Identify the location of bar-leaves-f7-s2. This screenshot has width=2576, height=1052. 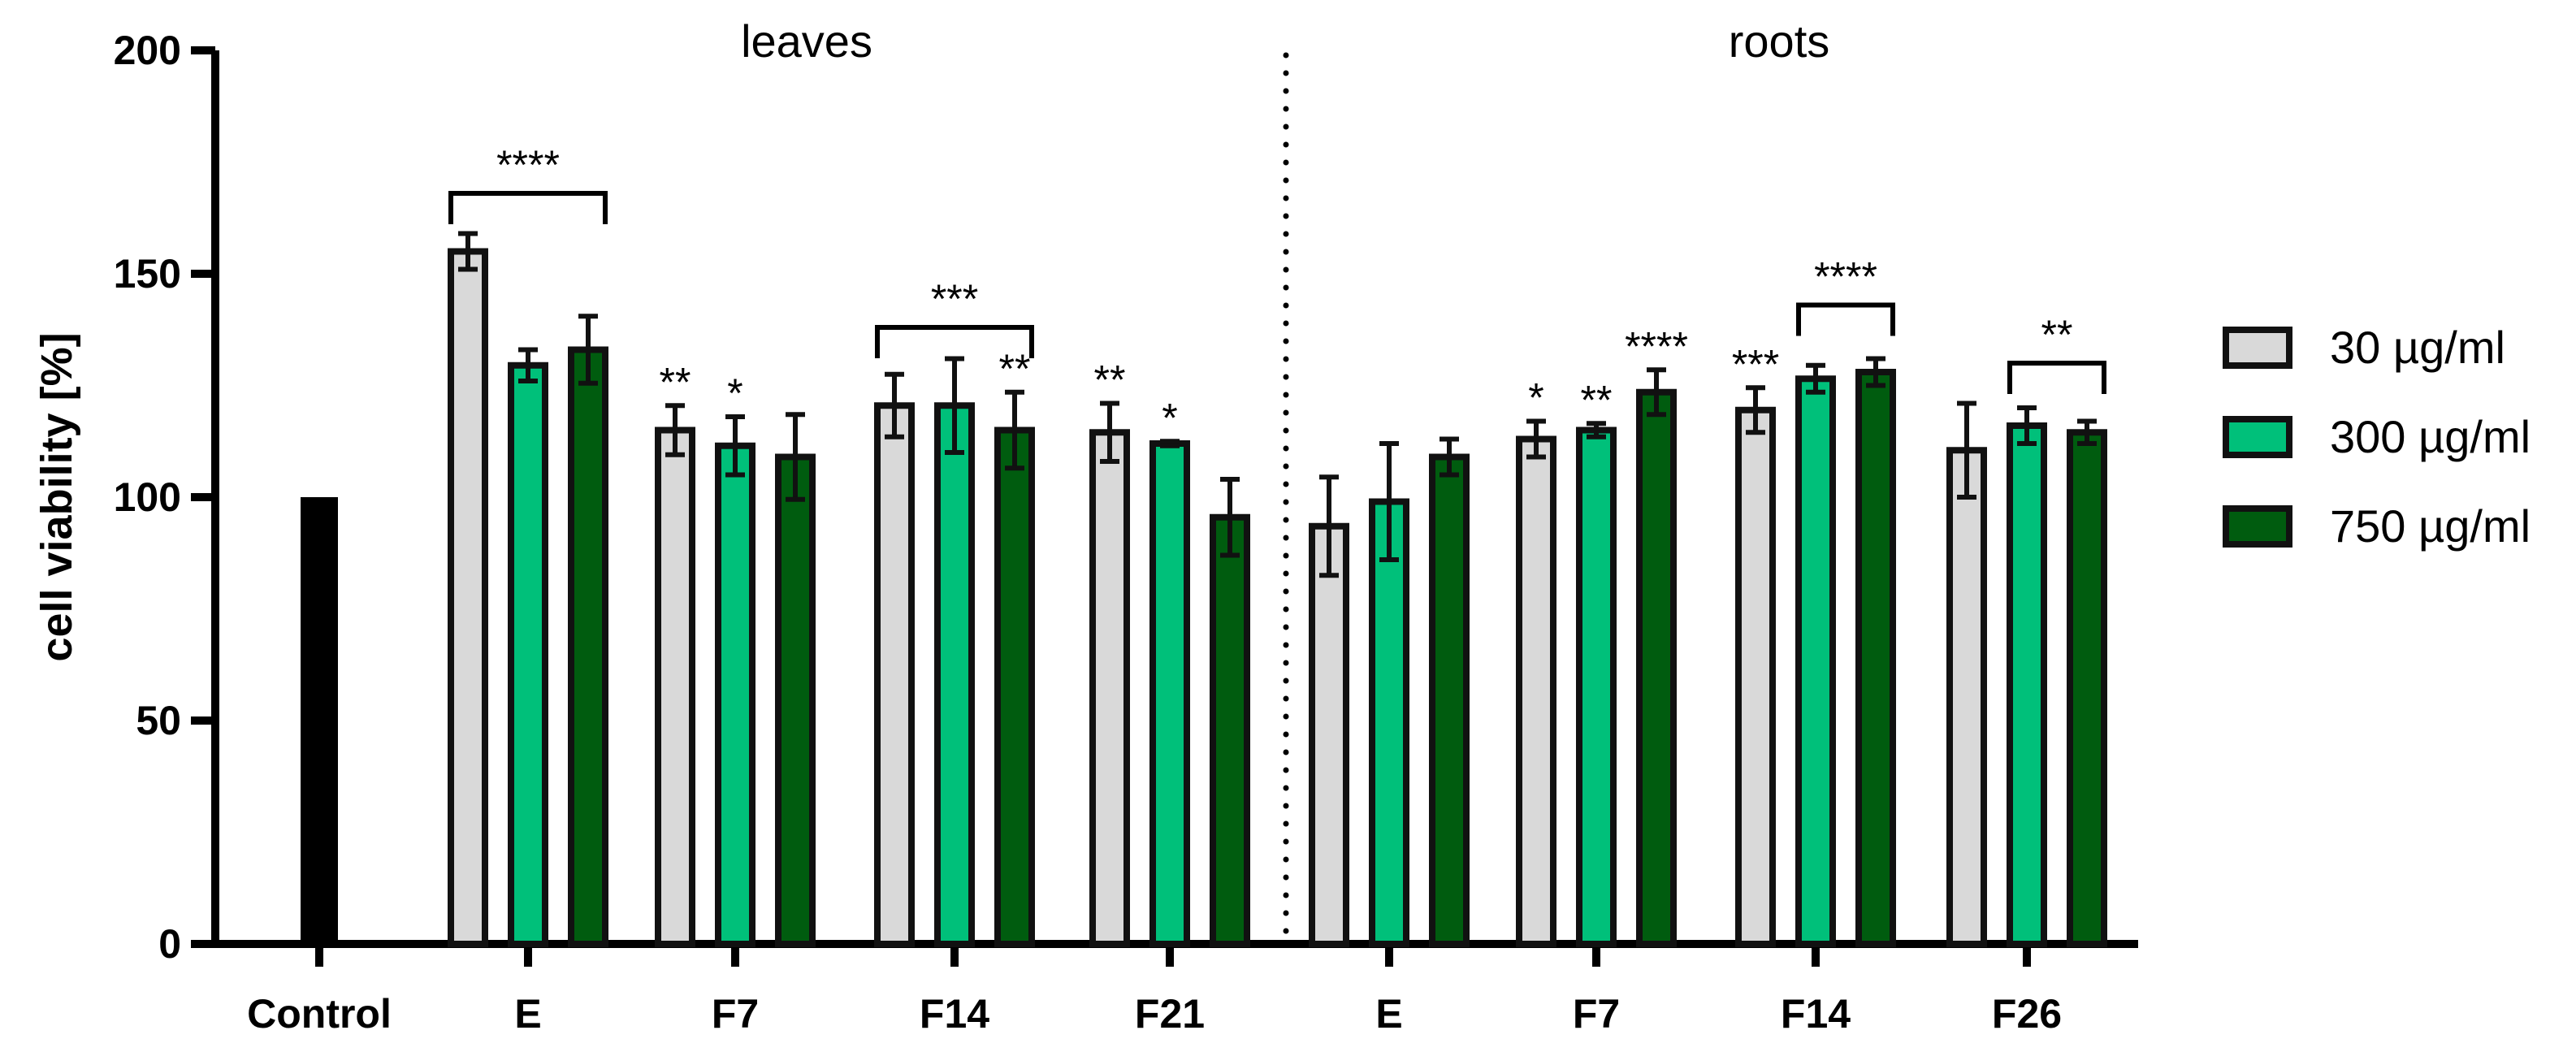
(735, 694).